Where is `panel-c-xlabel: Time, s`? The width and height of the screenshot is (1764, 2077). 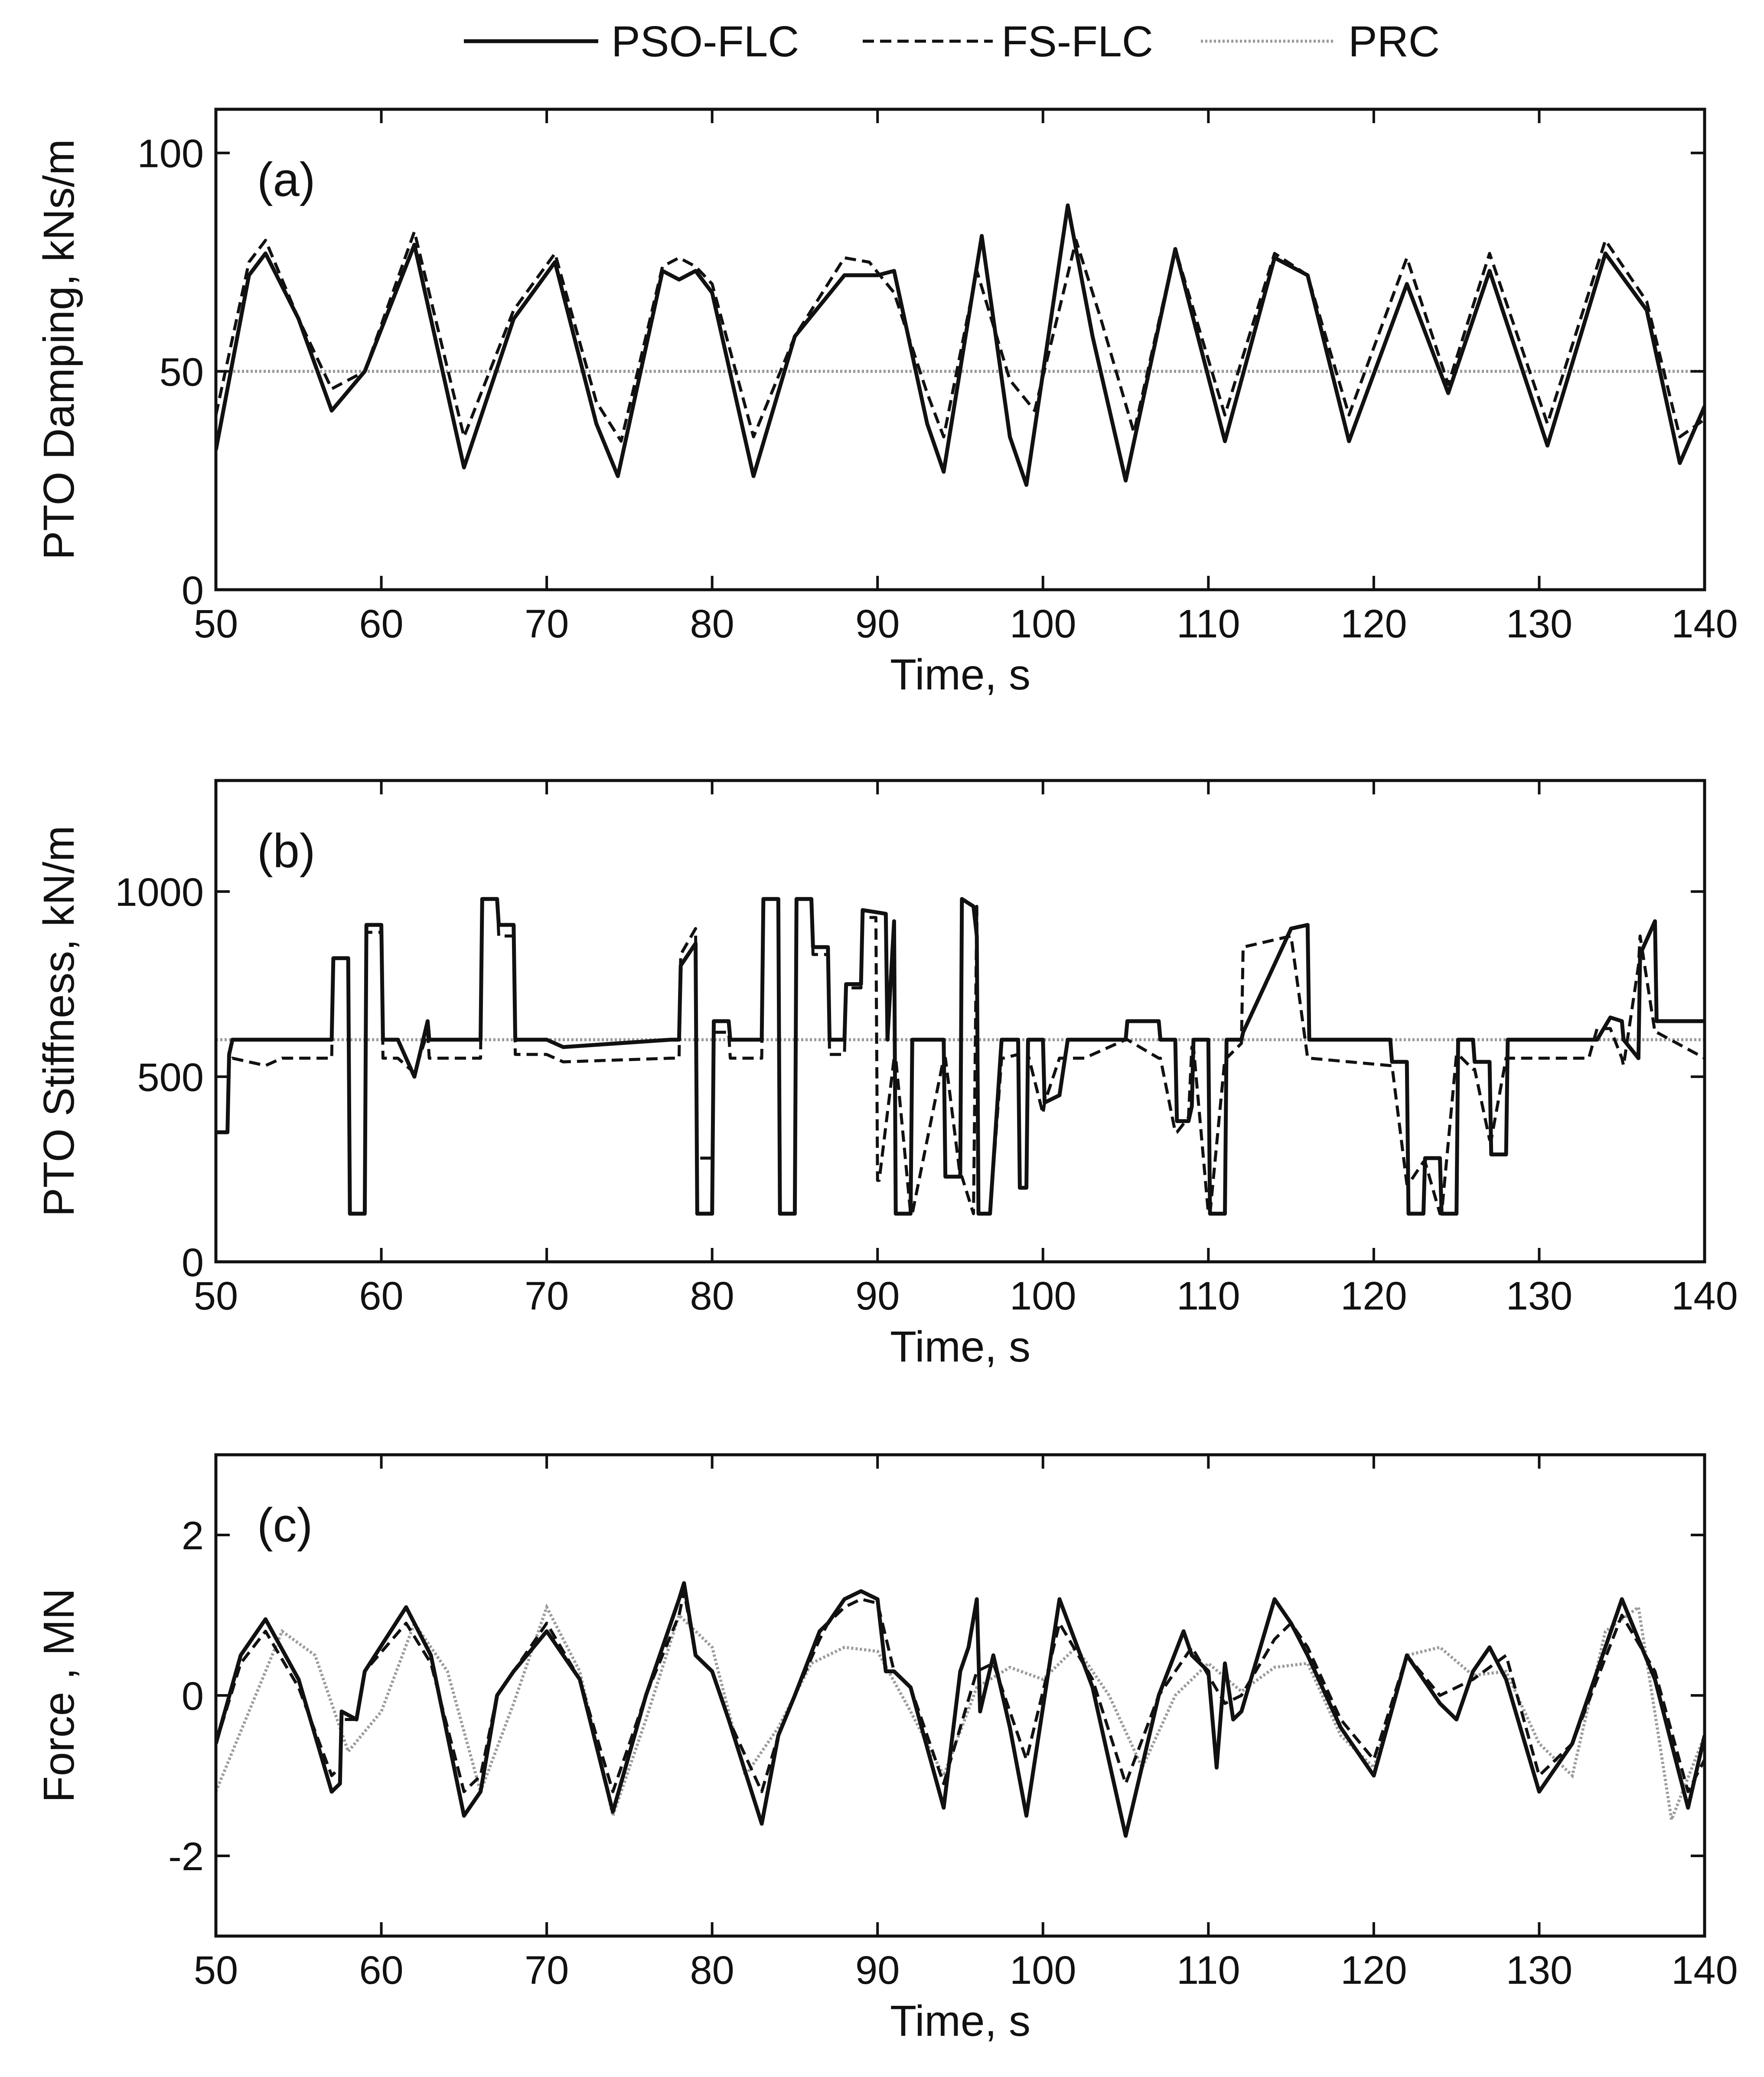
panel-c-xlabel: Time, s is located at coordinates (960, 2021).